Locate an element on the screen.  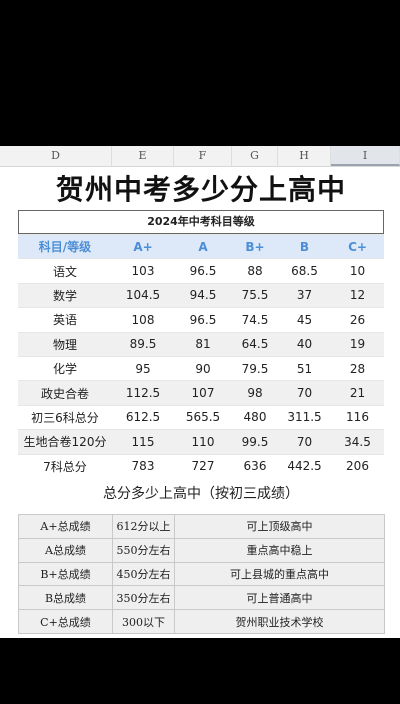
table-row: 数学 104.5 94.5 75.5 37 12 is located at coordinates (201, 295).